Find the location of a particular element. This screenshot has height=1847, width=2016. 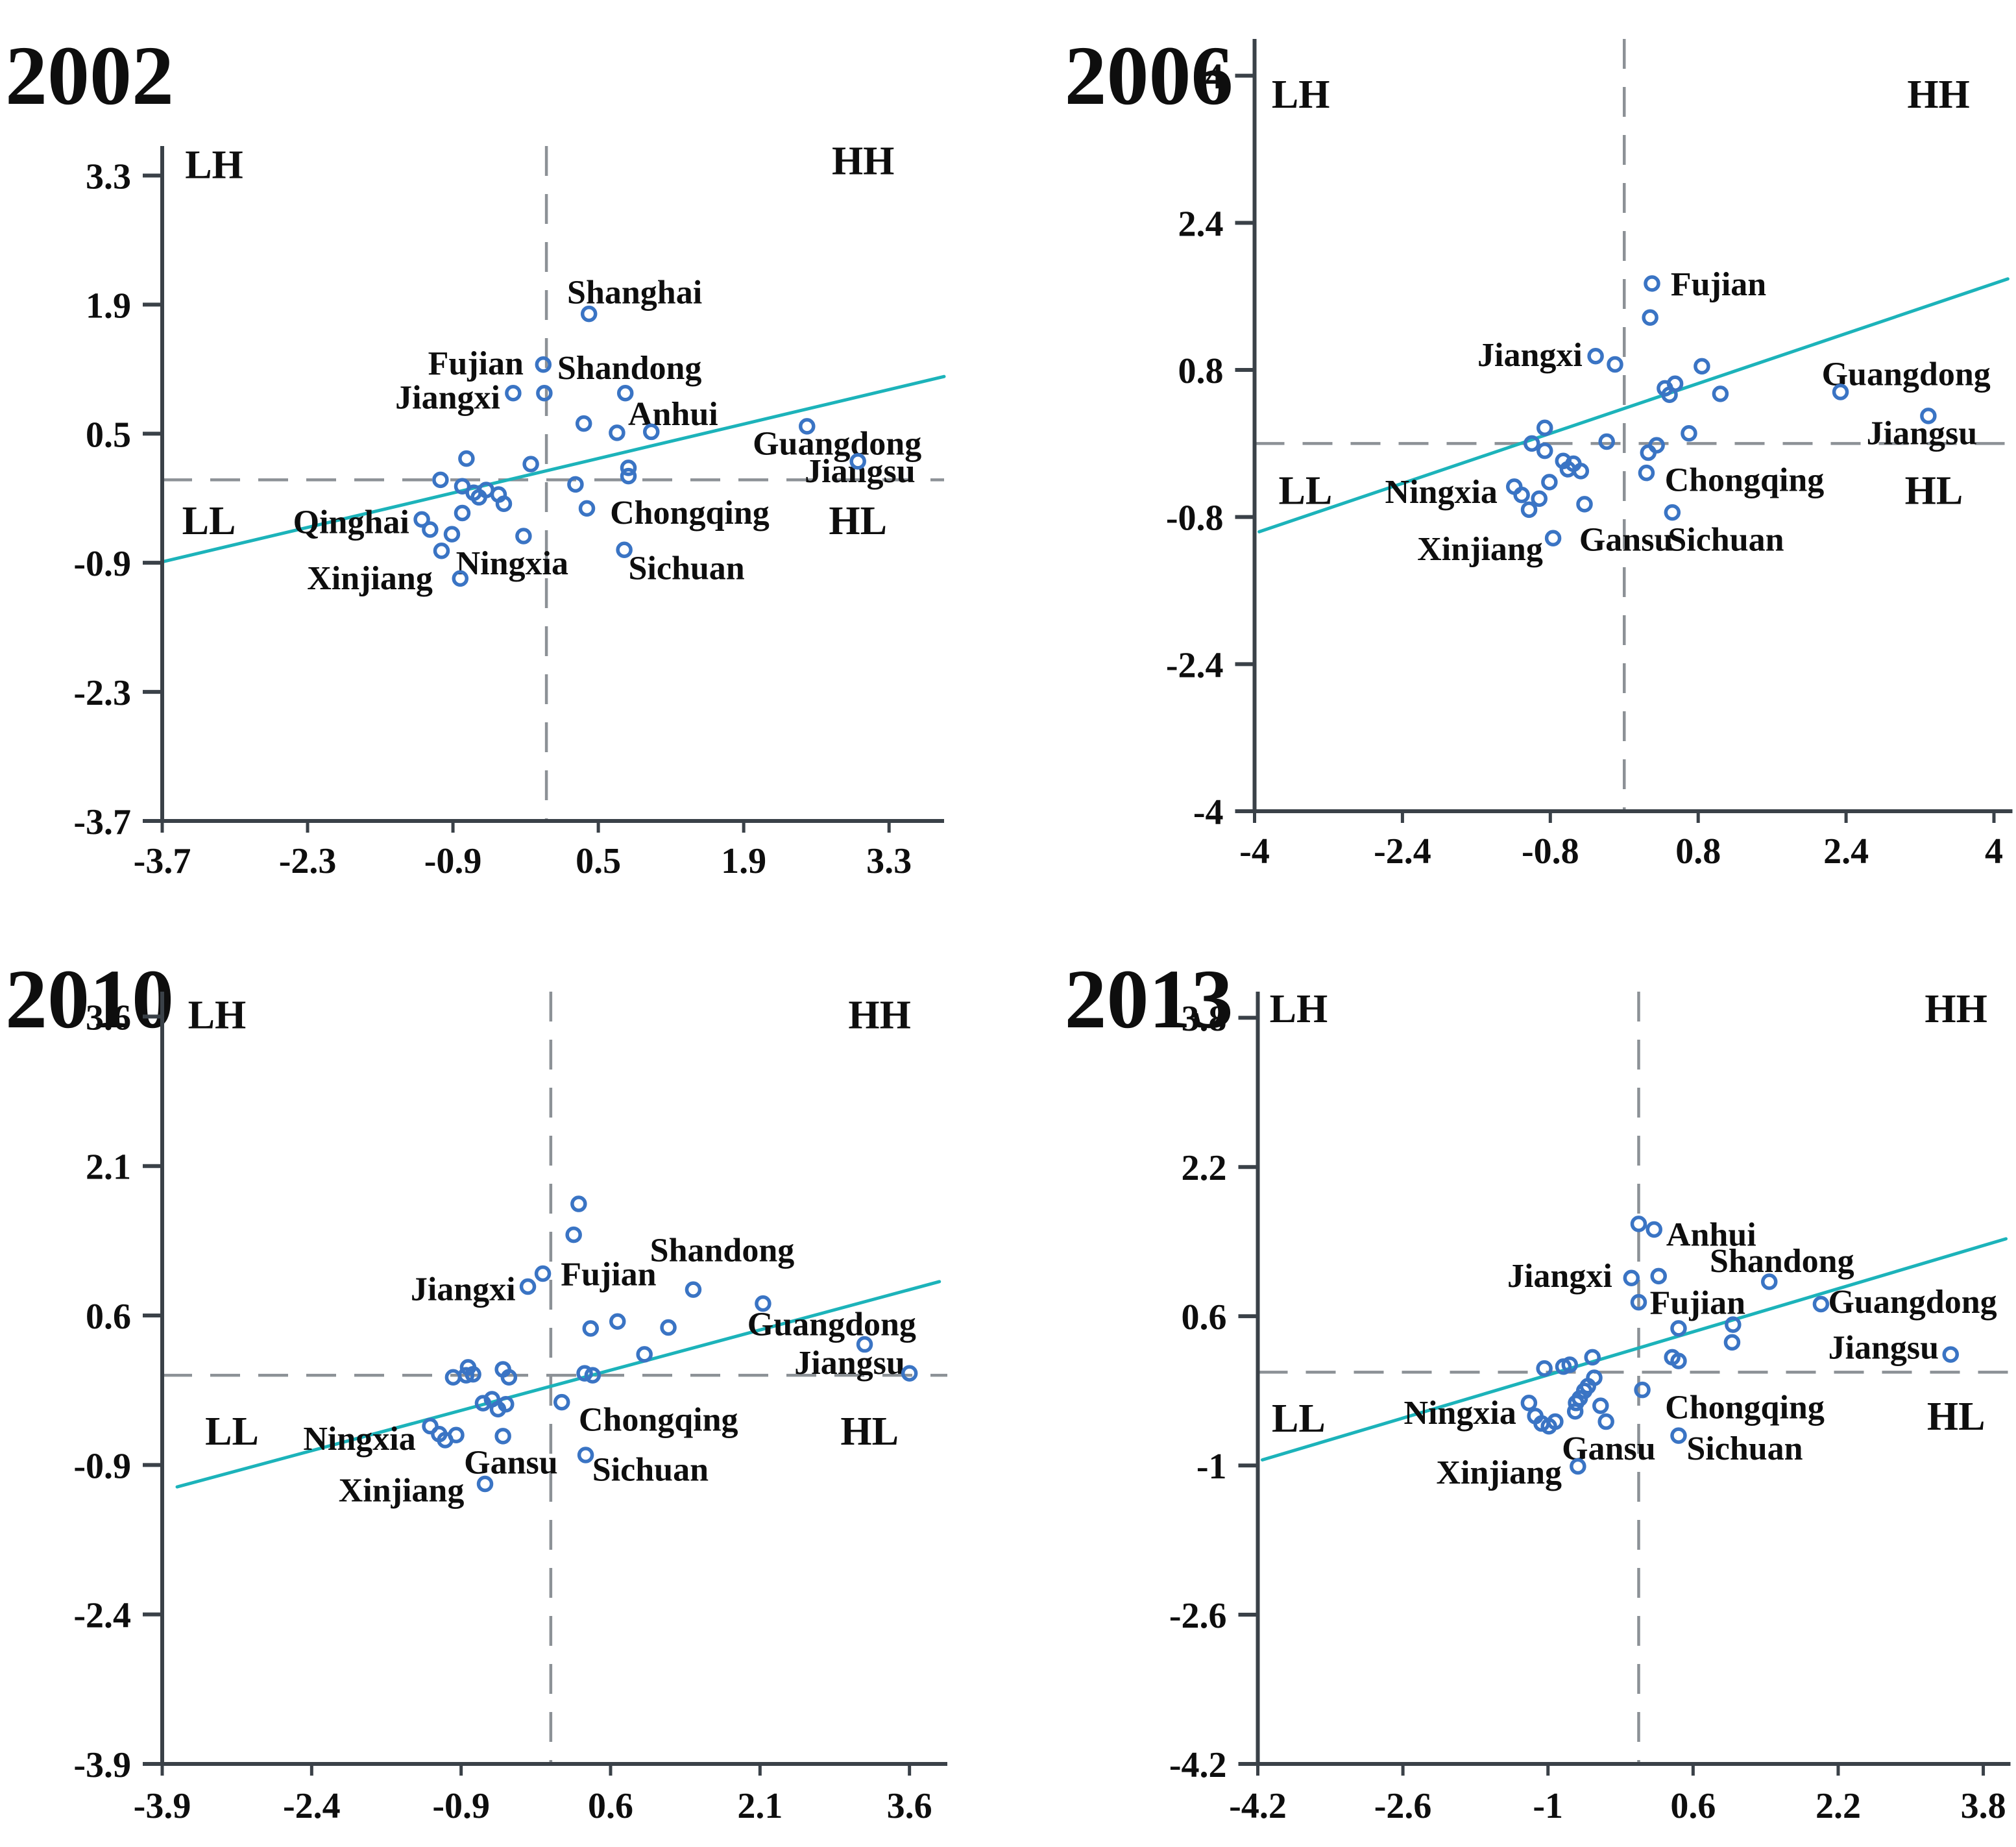

x-tick-label: 2.1 is located at coordinates (760, 1806).